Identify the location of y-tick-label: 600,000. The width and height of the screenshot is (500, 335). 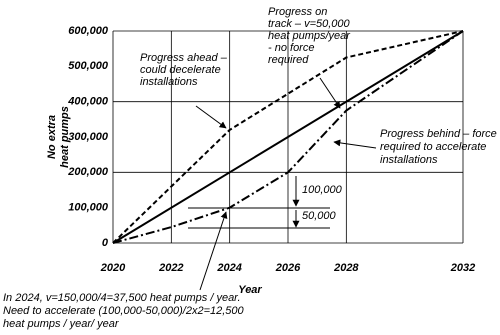
(88, 31).